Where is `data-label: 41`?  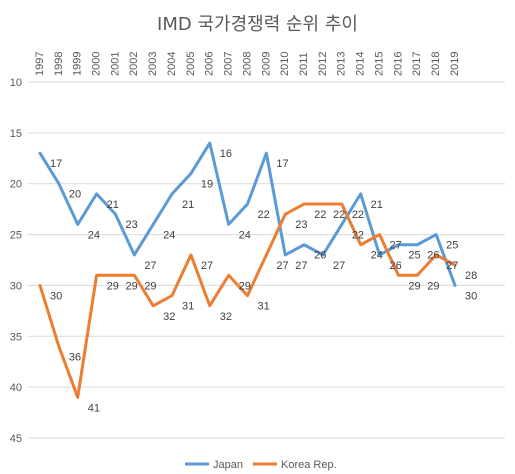 data-label: 41 is located at coordinates (94, 408).